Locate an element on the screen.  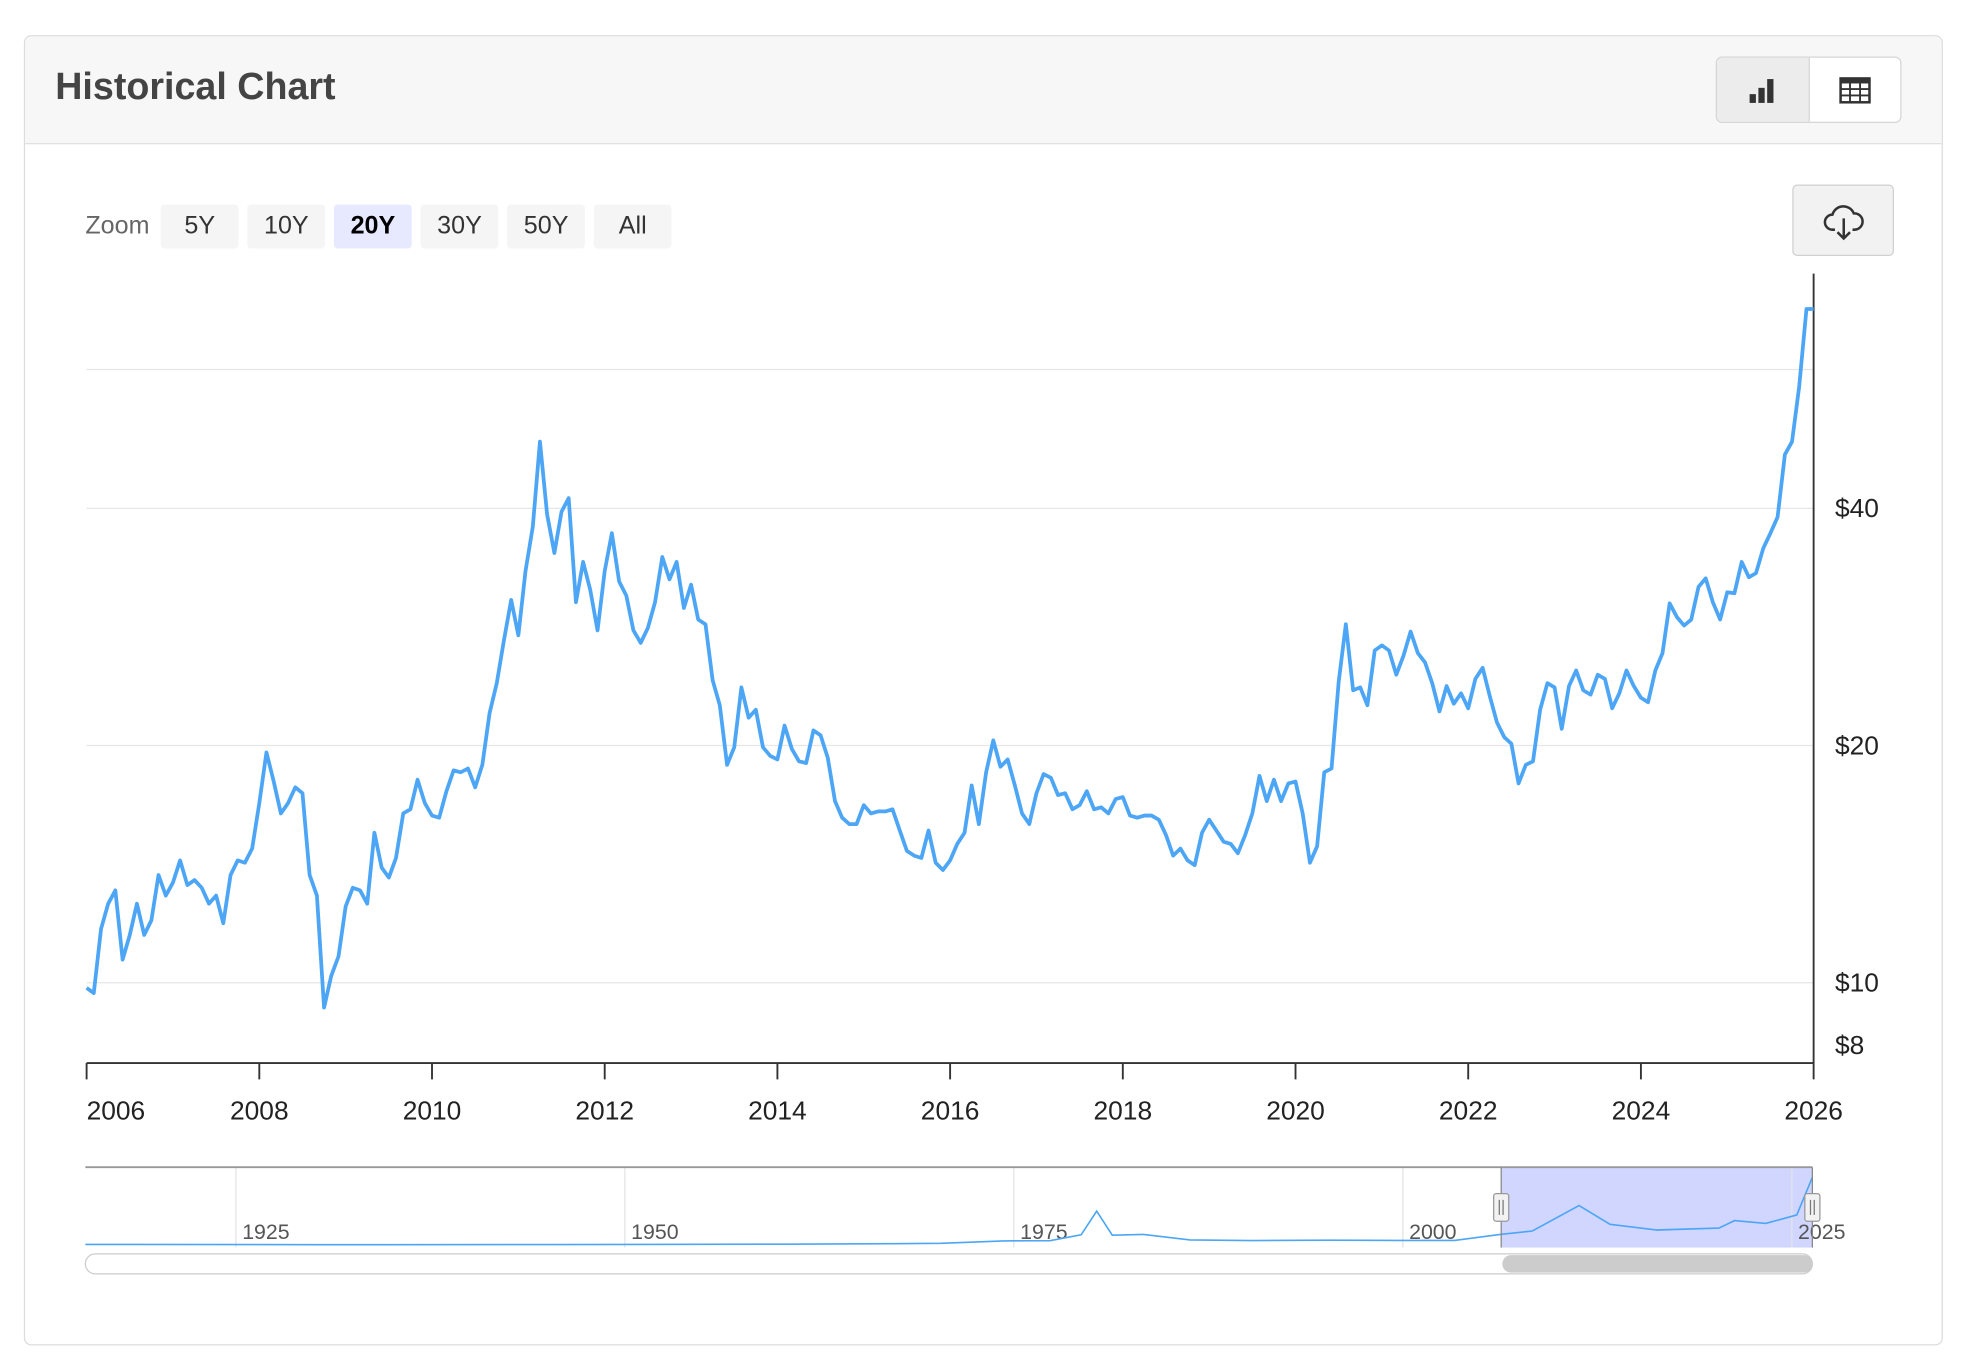
card-header: Historical Chart is located at coordinates (983, 90).